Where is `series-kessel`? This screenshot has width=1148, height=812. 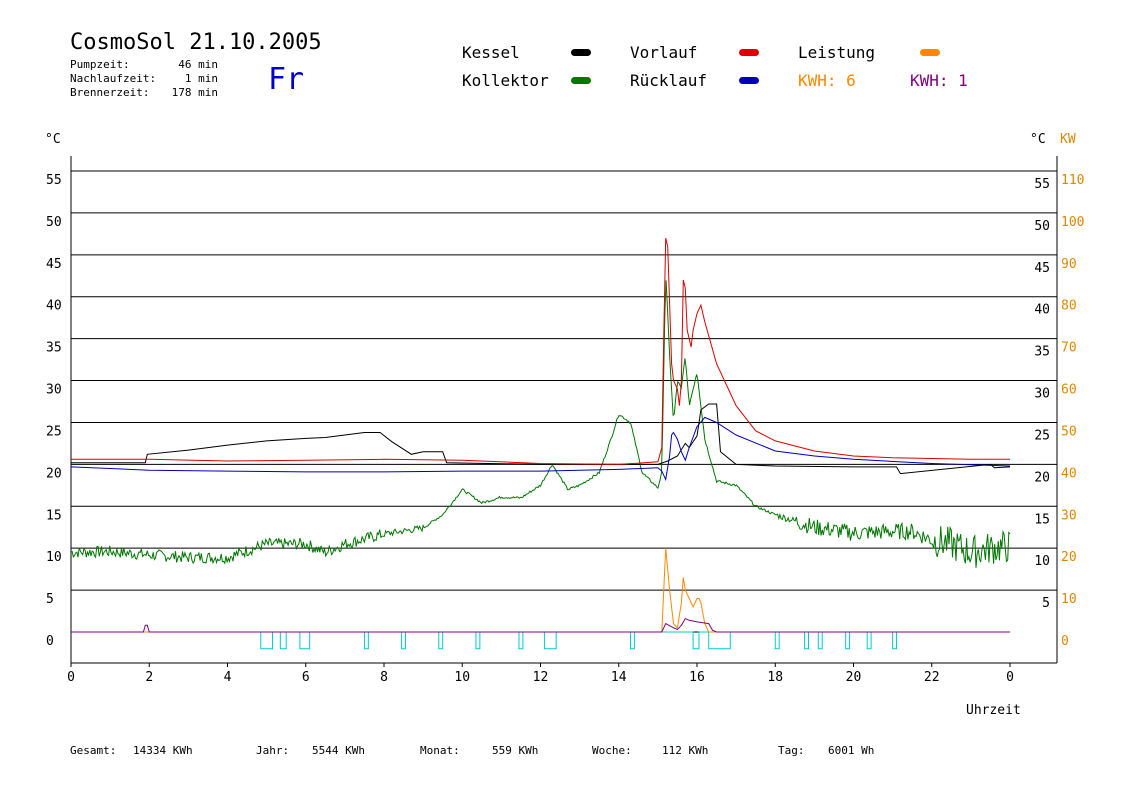
series-kessel is located at coordinates (541, 439).